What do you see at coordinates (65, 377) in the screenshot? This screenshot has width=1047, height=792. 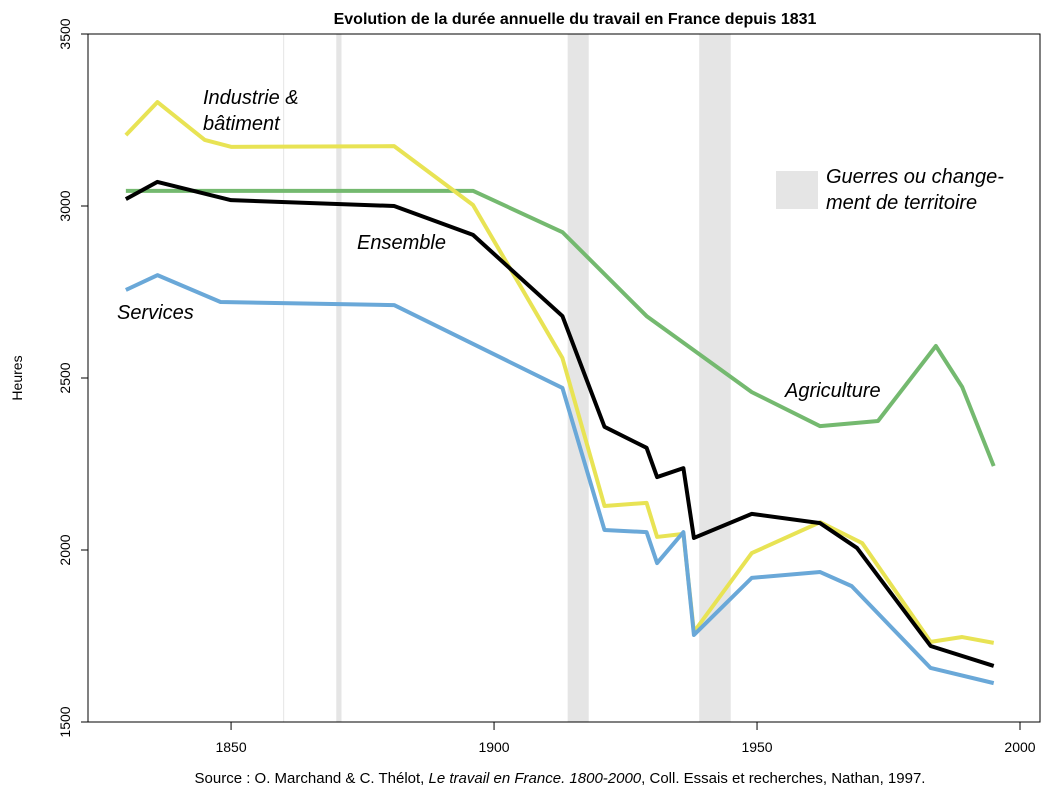 I see `y-tick-label: 2500` at bounding box center [65, 377].